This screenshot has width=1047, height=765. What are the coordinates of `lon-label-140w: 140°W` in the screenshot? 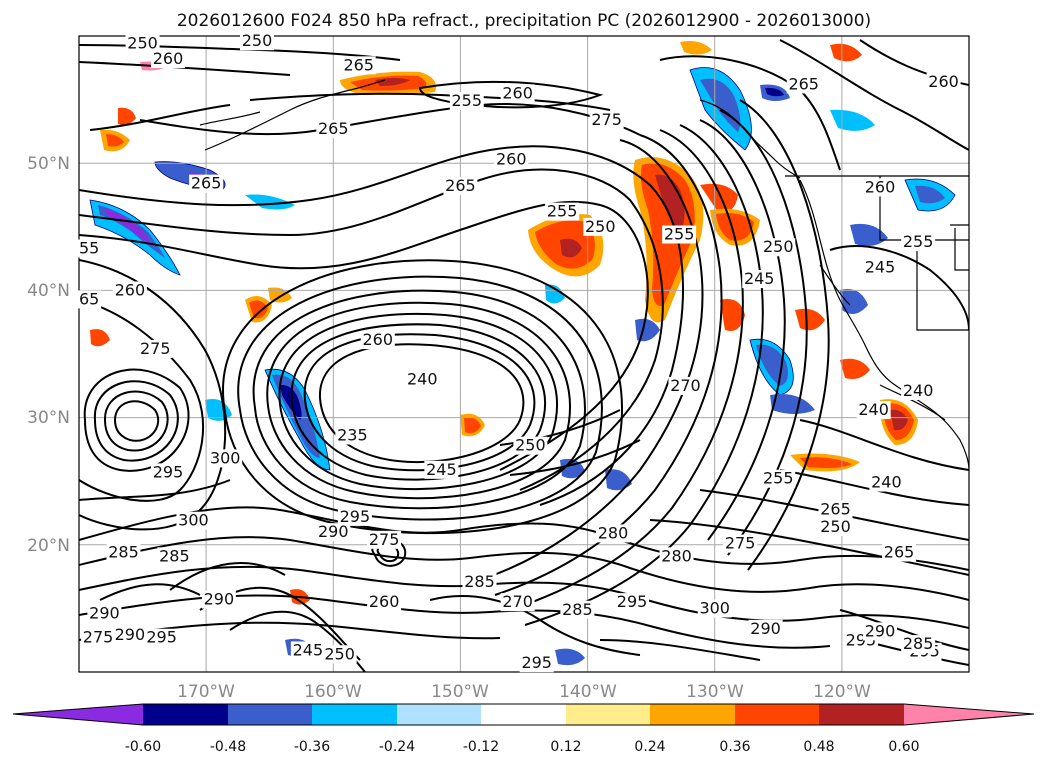 It's located at (588, 692).